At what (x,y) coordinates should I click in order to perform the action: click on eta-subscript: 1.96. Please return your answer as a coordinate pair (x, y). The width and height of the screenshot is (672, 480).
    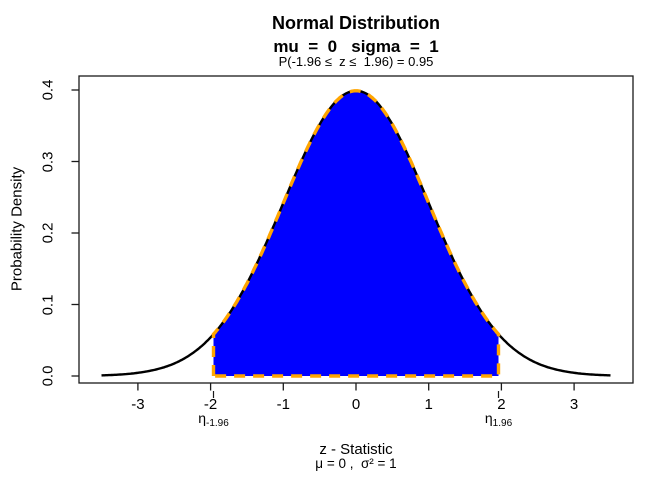
    Looking at the image, I should click on (502, 423).